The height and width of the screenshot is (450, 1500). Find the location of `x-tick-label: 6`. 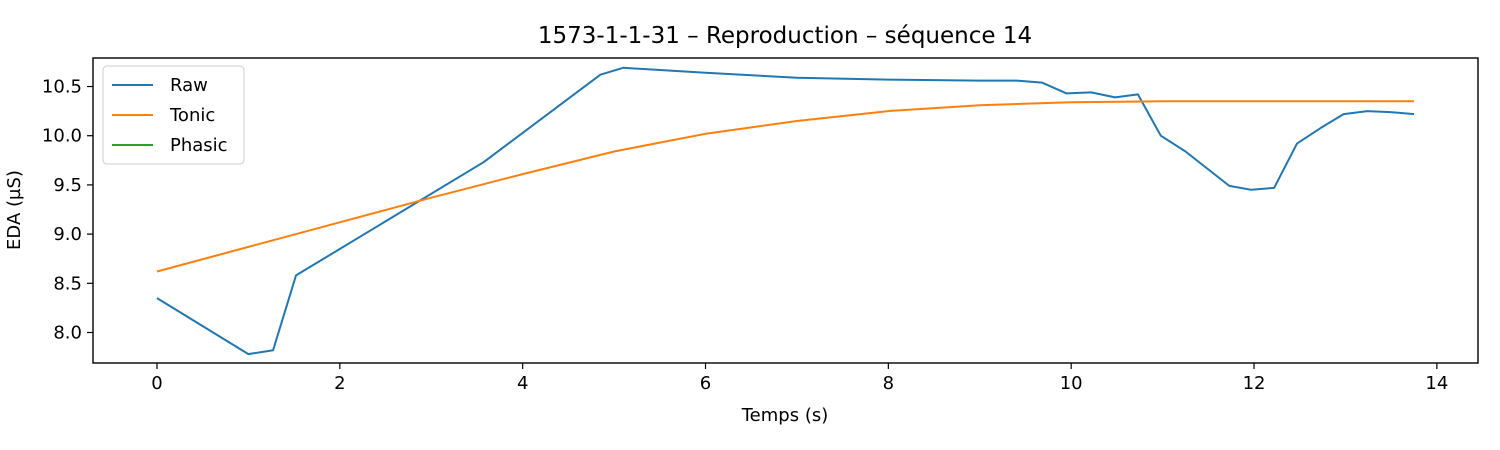

x-tick-label: 6 is located at coordinates (705, 383).